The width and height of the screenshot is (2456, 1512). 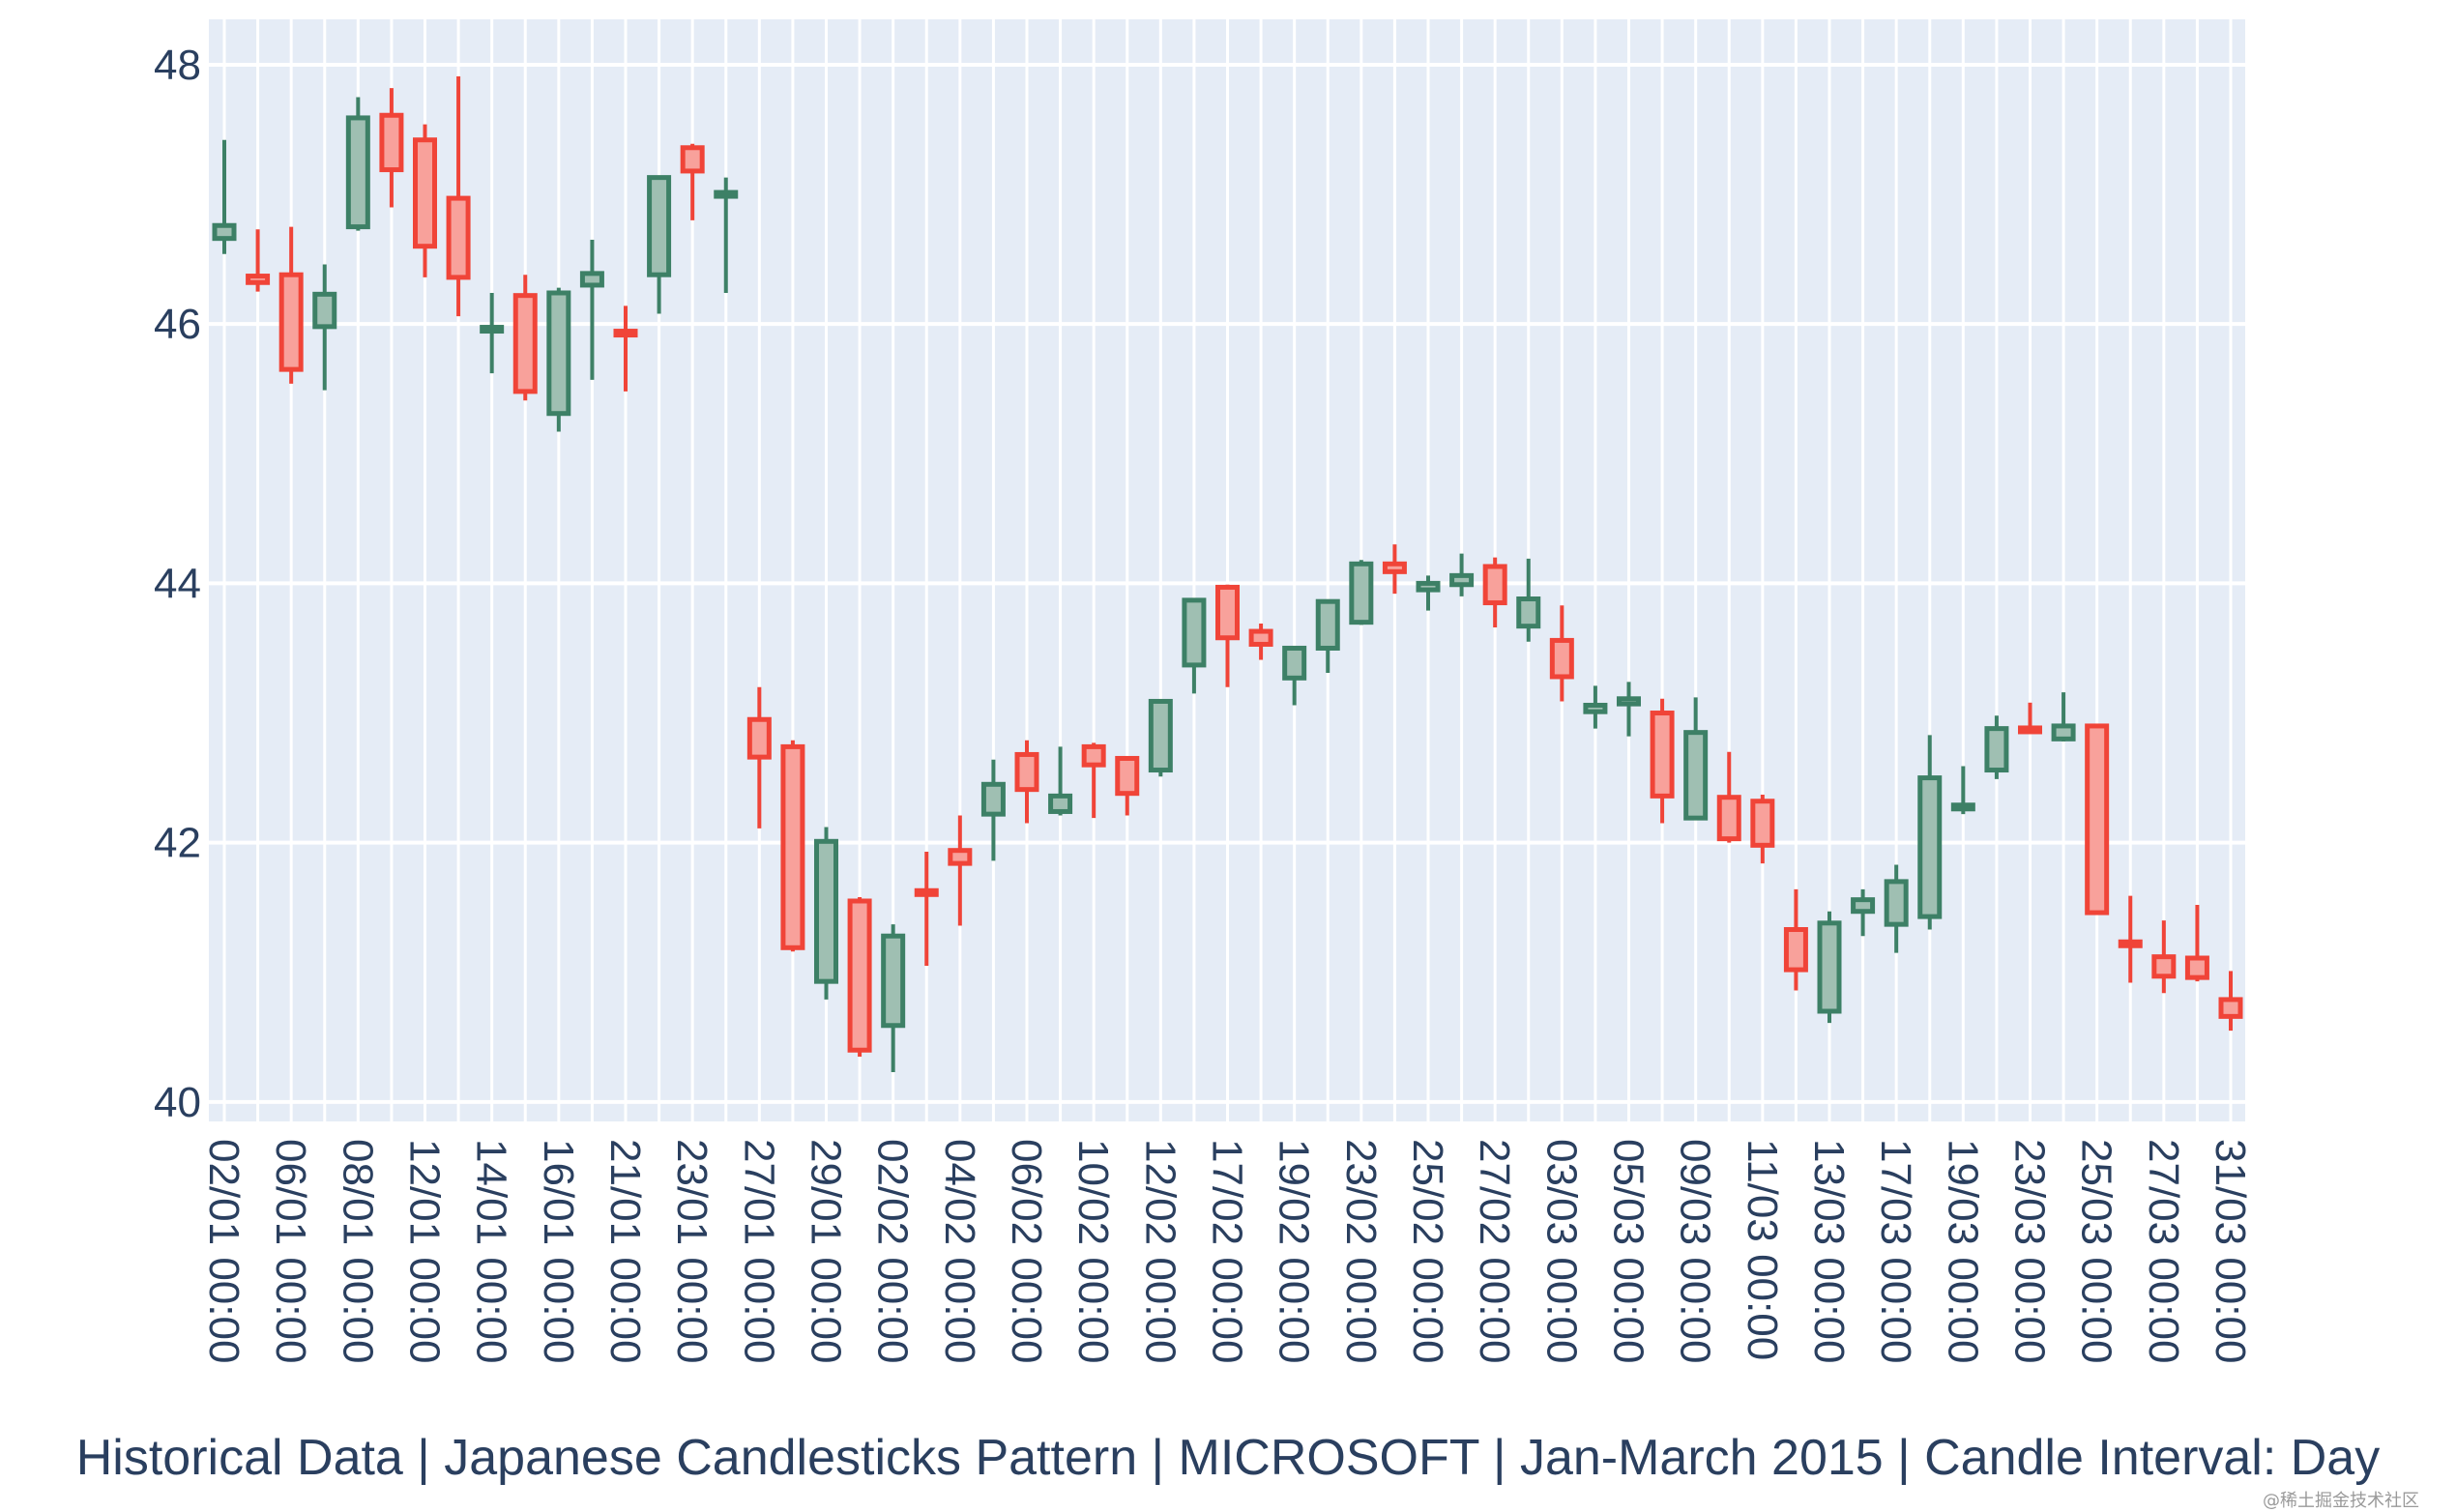 What do you see at coordinates (2341, 1501) in the screenshot?
I see `watermark: @稀土掘金技术社区` at bounding box center [2341, 1501].